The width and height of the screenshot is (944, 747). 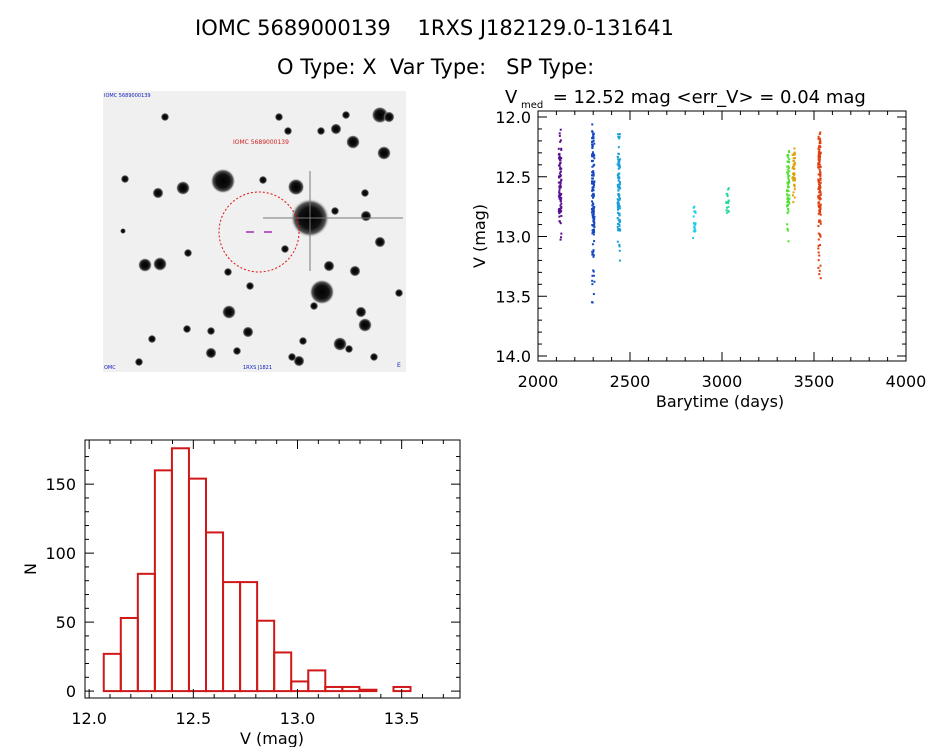 I want to click on hist-xtick-label: 13.0, so click(x=298, y=718).